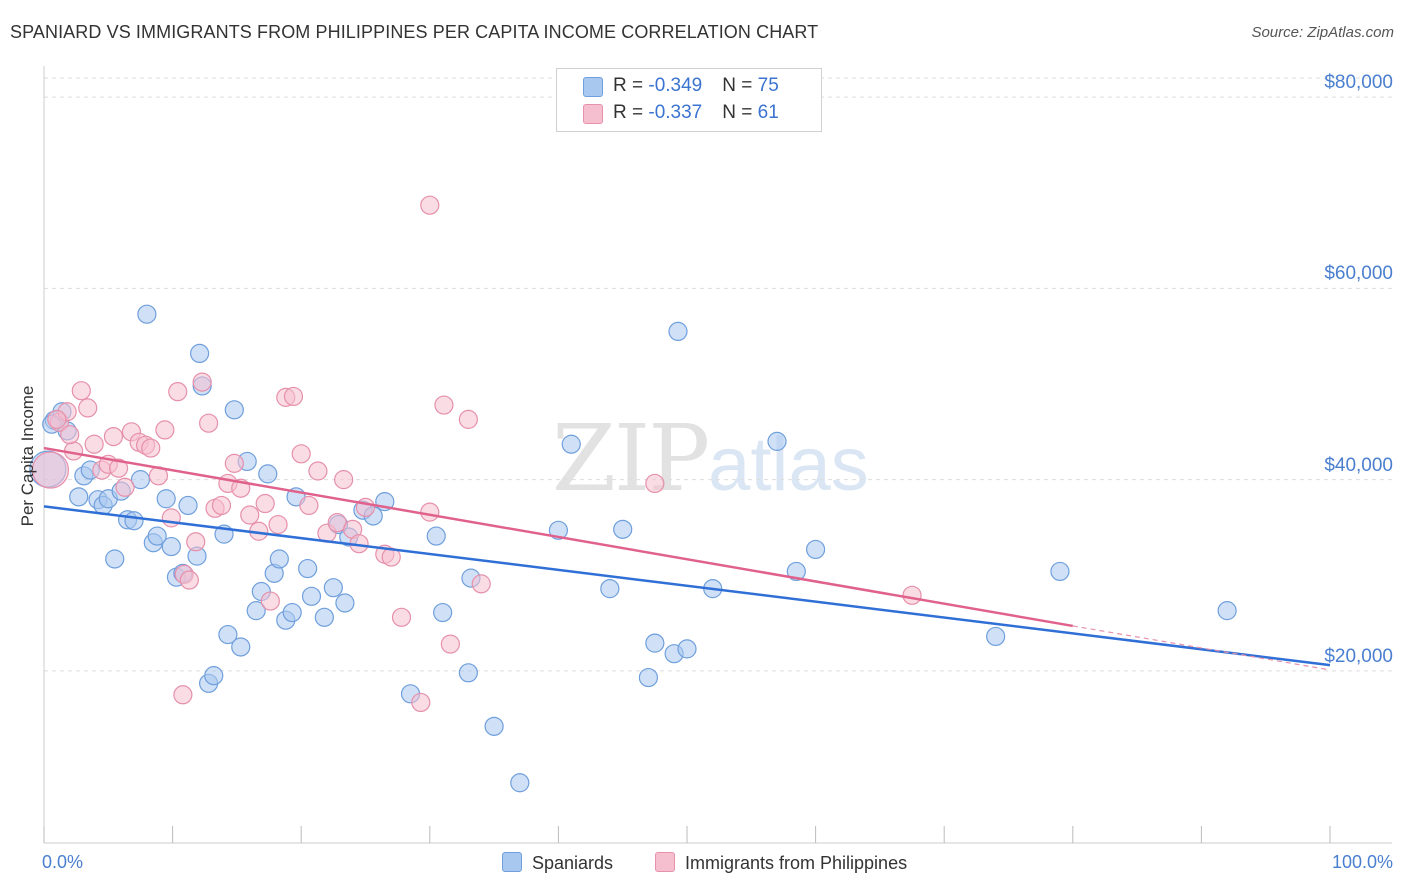  Describe the element at coordinates (1358, 656) in the screenshot. I see `y-tick-label: $20,000` at that location.